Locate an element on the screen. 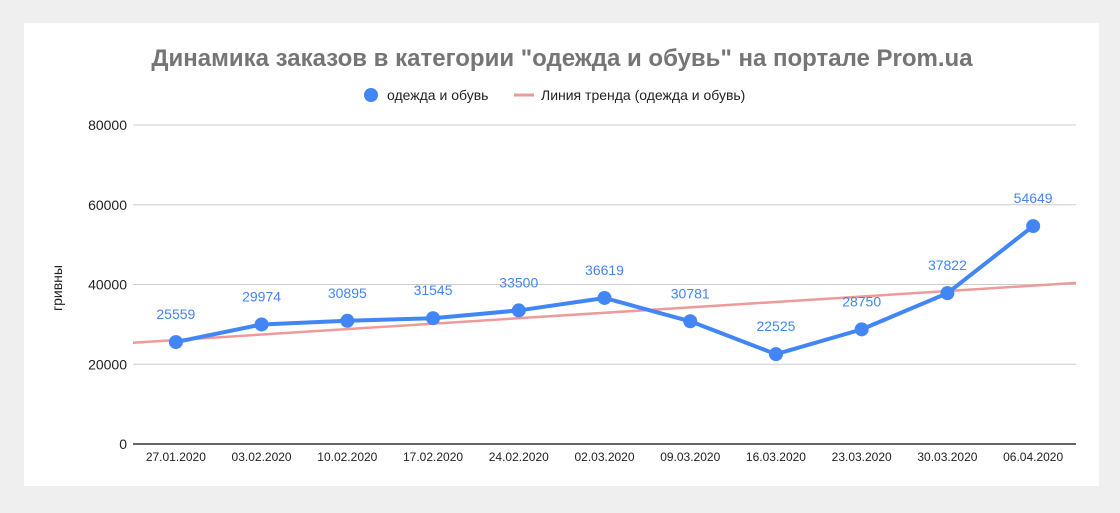  x-tick-label: 17.02.2020 is located at coordinates (433, 457).